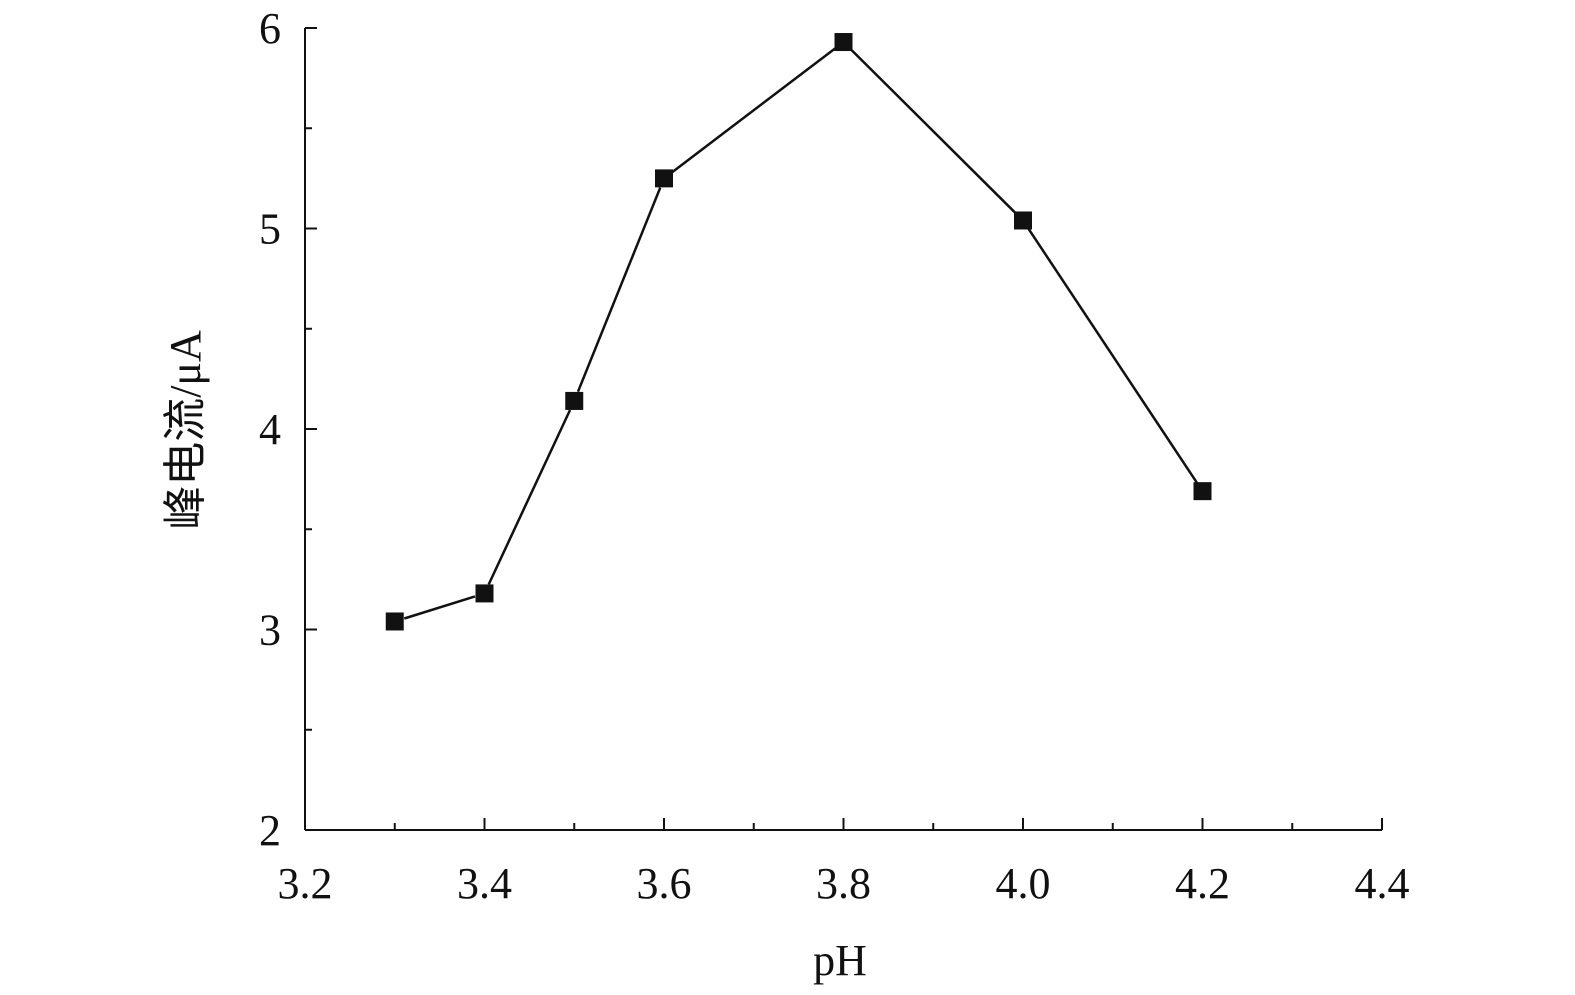 This screenshot has height=995, width=1575. Describe the element at coordinates (484, 883) in the screenshot. I see `x-tick-label: 3.4` at that location.